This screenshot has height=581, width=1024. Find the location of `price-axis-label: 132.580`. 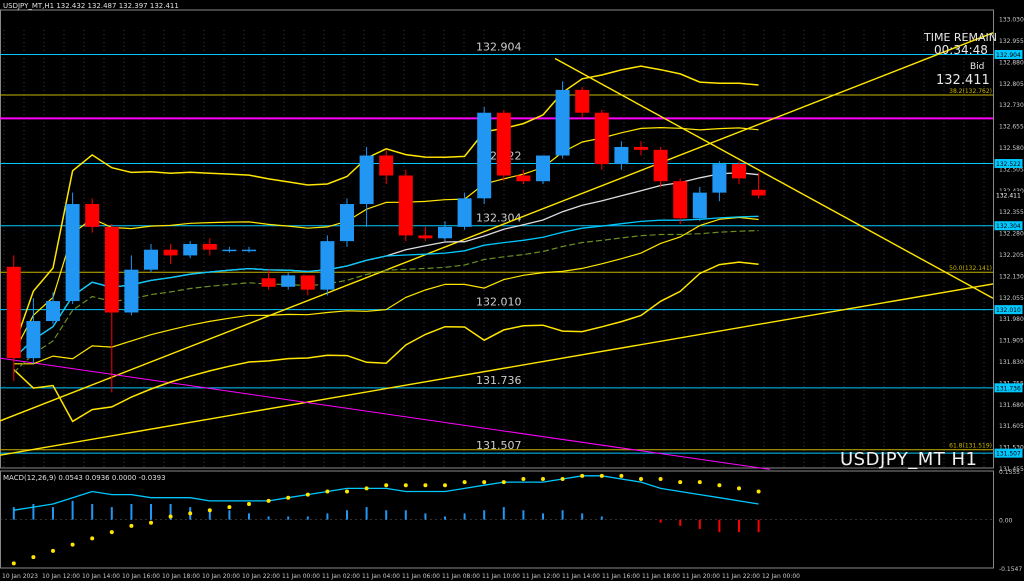

price-axis-label: 132.580 is located at coordinates (1011, 148).